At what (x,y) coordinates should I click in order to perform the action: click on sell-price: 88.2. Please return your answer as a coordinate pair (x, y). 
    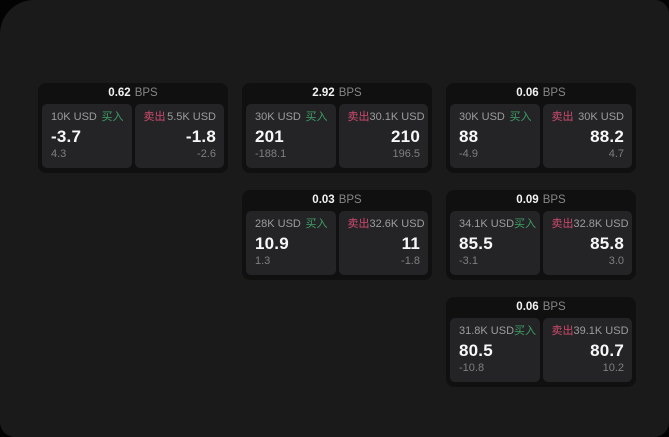
    Looking at the image, I should click on (607, 136).